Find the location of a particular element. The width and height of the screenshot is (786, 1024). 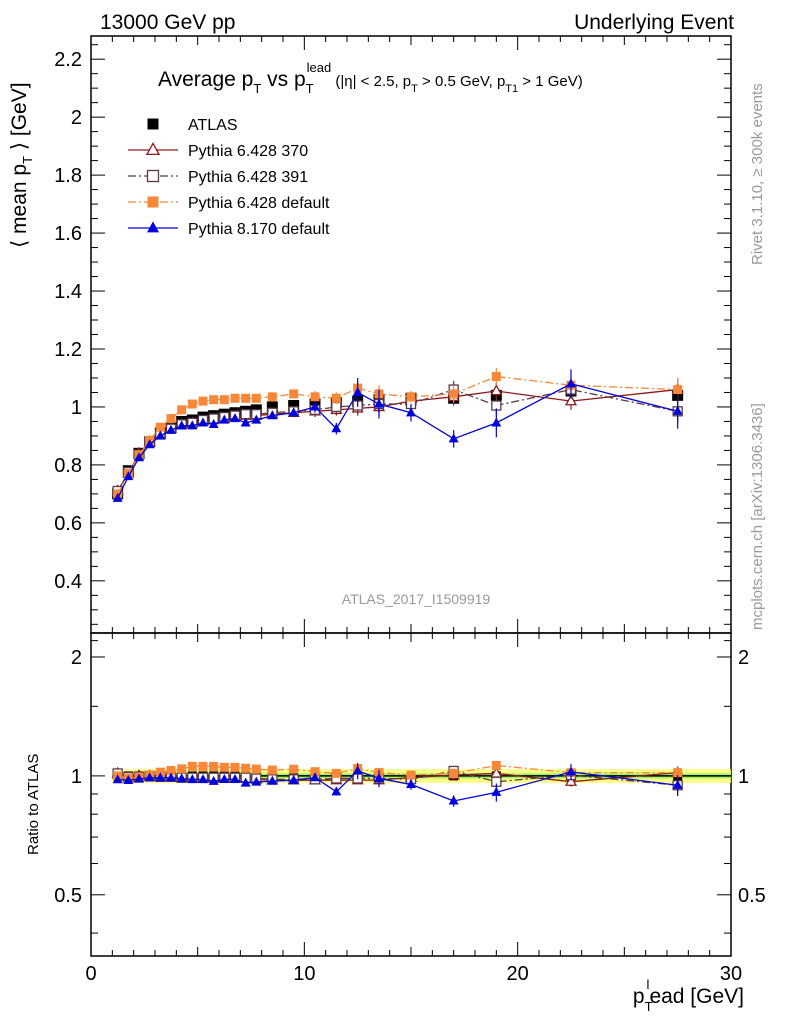

legend-label: ATLAS is located at coordinates (213, 125).